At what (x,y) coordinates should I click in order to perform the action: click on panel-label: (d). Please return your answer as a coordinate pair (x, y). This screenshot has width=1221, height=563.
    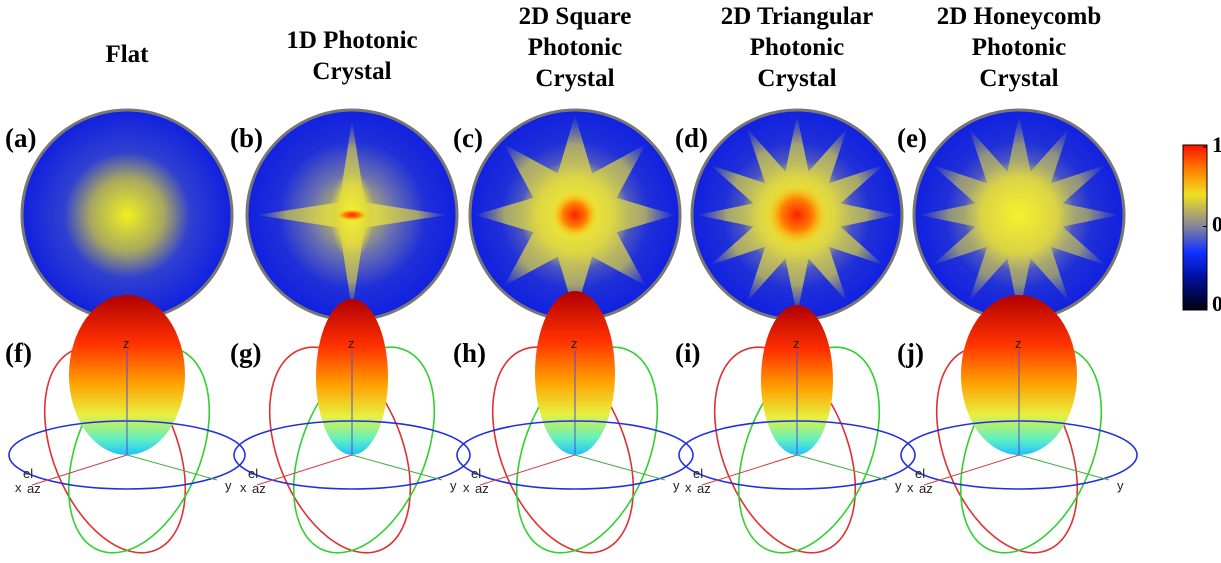
    Looking at the image, I should click on (691, 138).